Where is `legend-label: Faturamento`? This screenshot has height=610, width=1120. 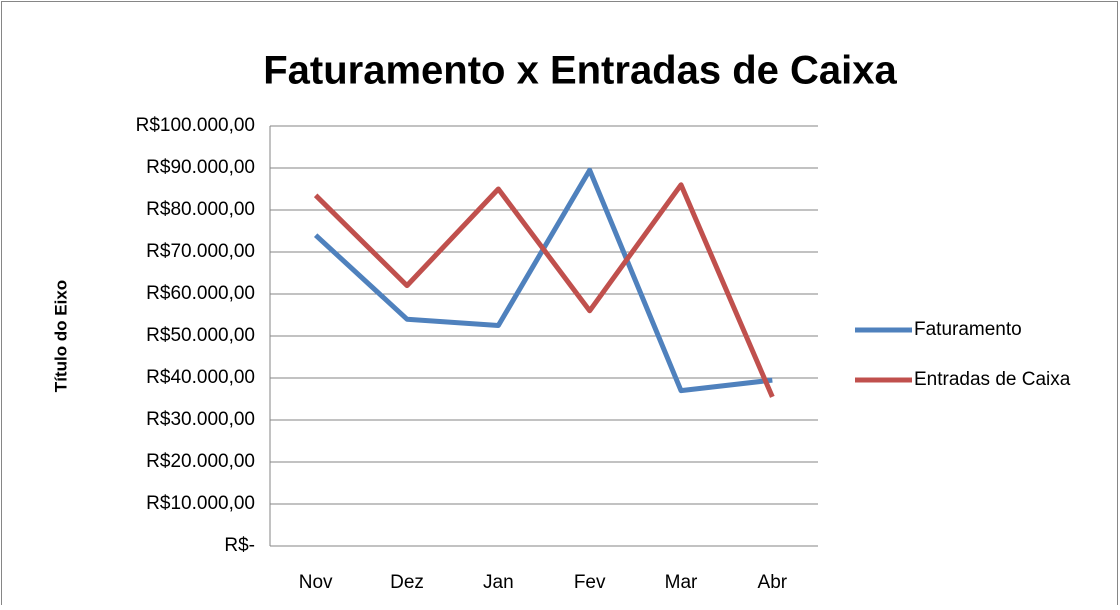
legend-label: Faturamento is located at coordinates (968, 329).